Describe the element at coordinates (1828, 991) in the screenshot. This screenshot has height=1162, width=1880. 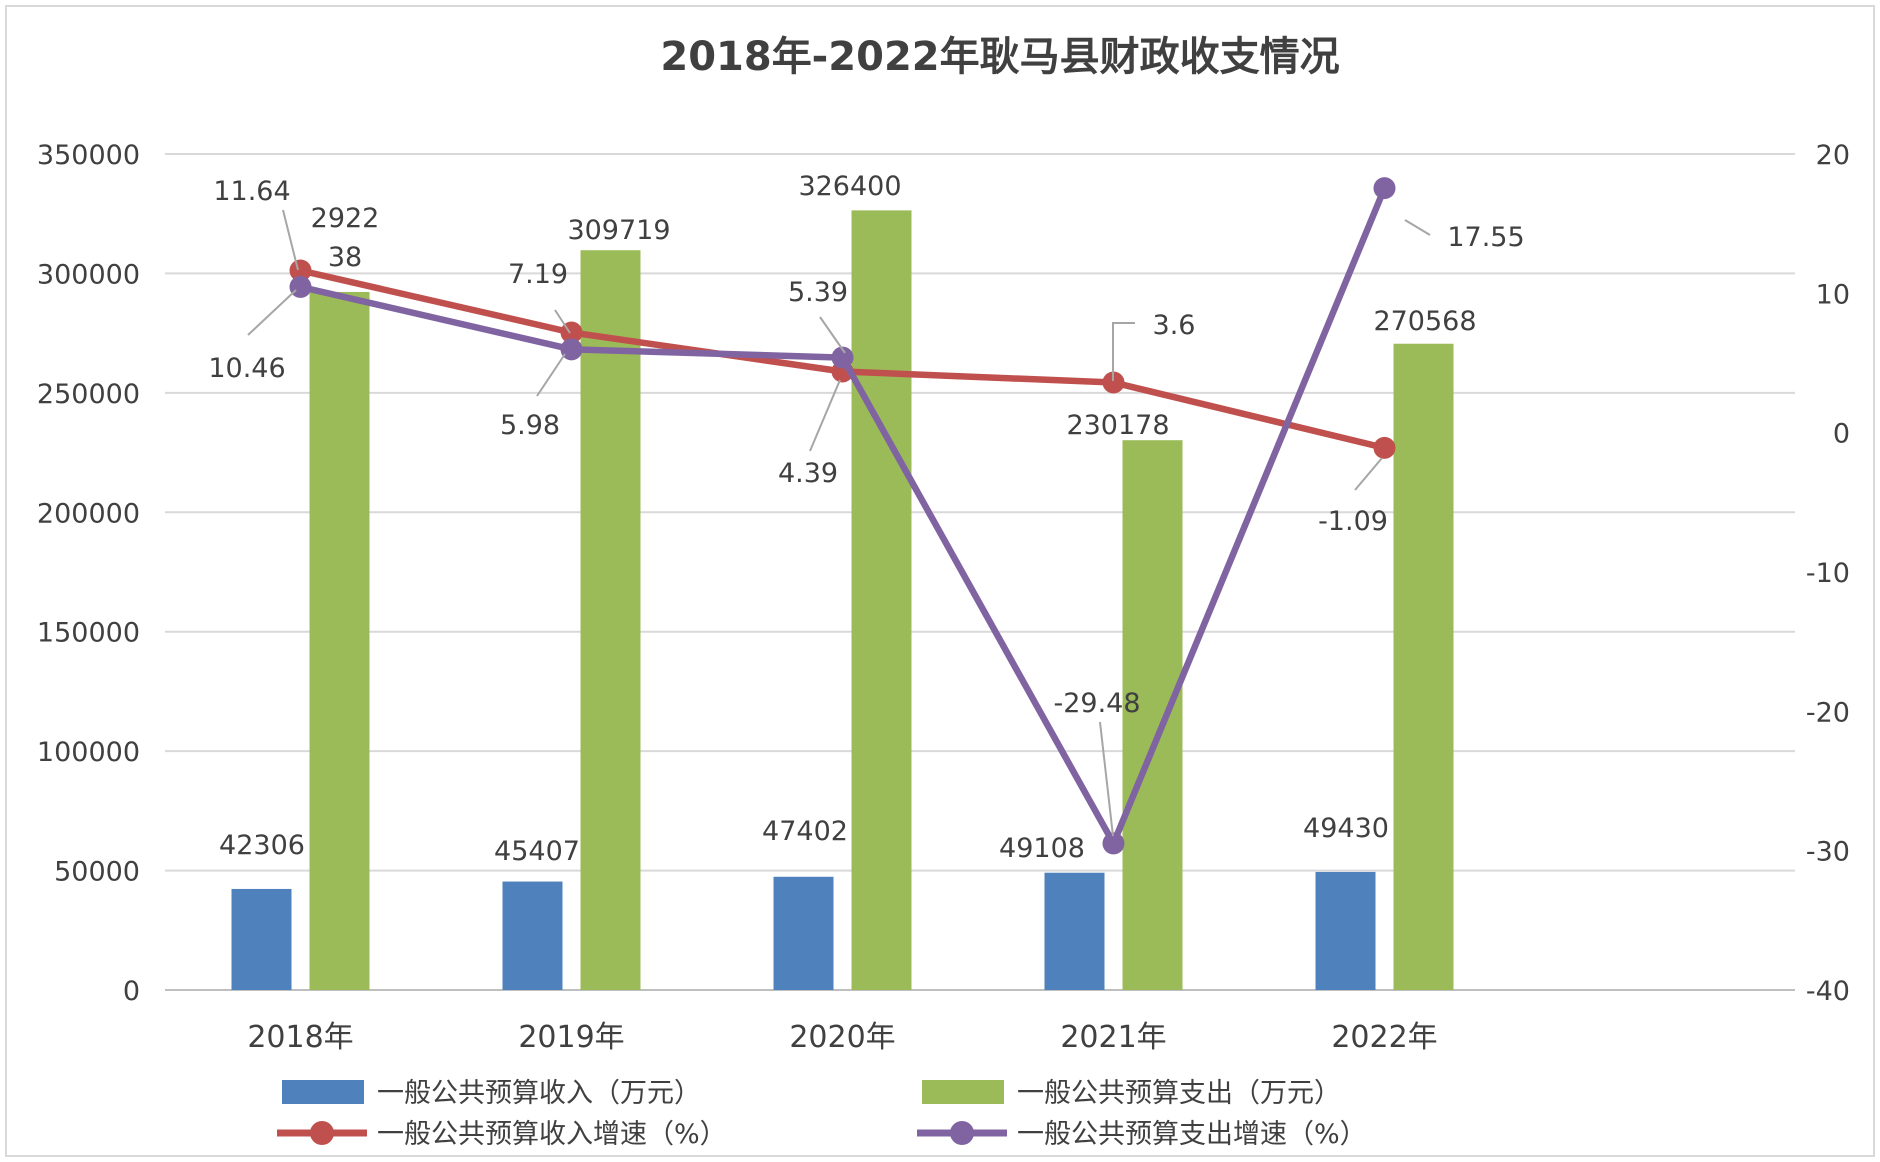
I see `y-right-tick-label: -40` at that location.